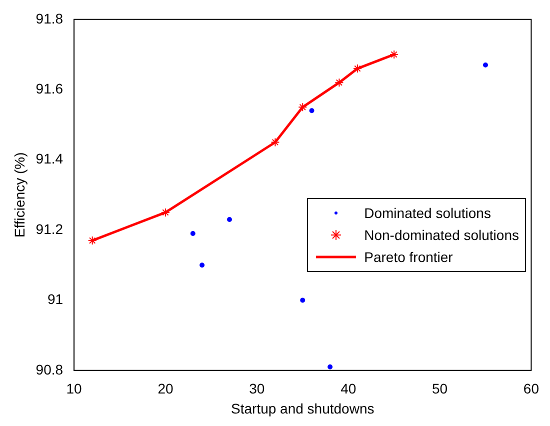  What do you see at coordinates (55, 299) in the screenshot?
I see `y-tick-label: 91` at bounding box center [55, 299].